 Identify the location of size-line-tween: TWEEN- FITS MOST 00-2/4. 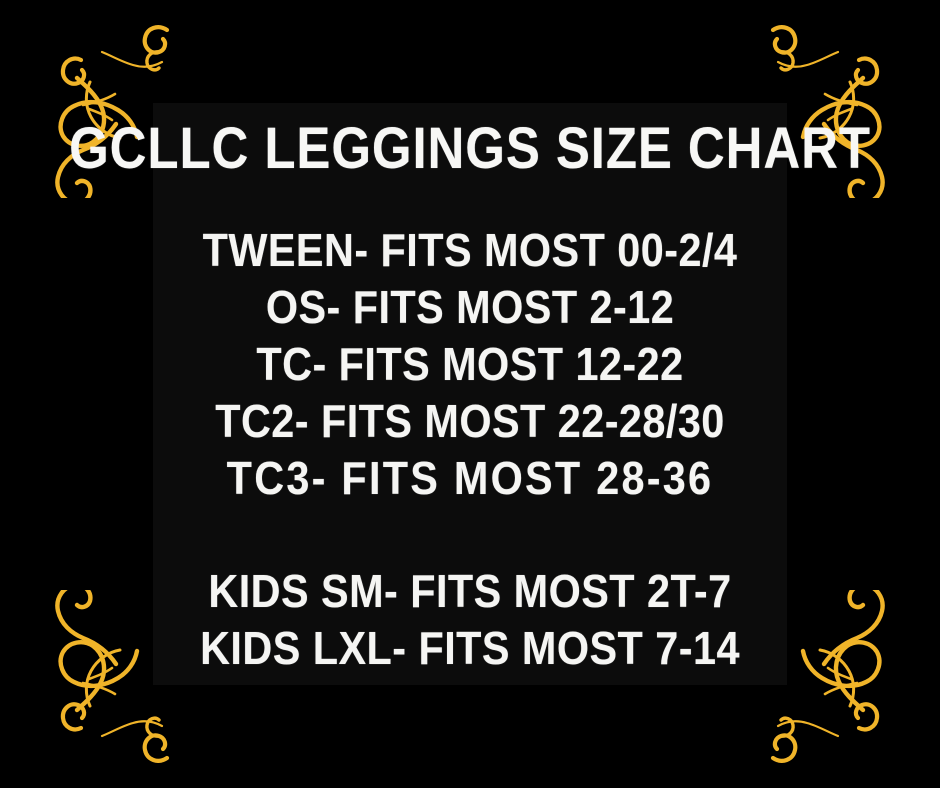
(470, 250).